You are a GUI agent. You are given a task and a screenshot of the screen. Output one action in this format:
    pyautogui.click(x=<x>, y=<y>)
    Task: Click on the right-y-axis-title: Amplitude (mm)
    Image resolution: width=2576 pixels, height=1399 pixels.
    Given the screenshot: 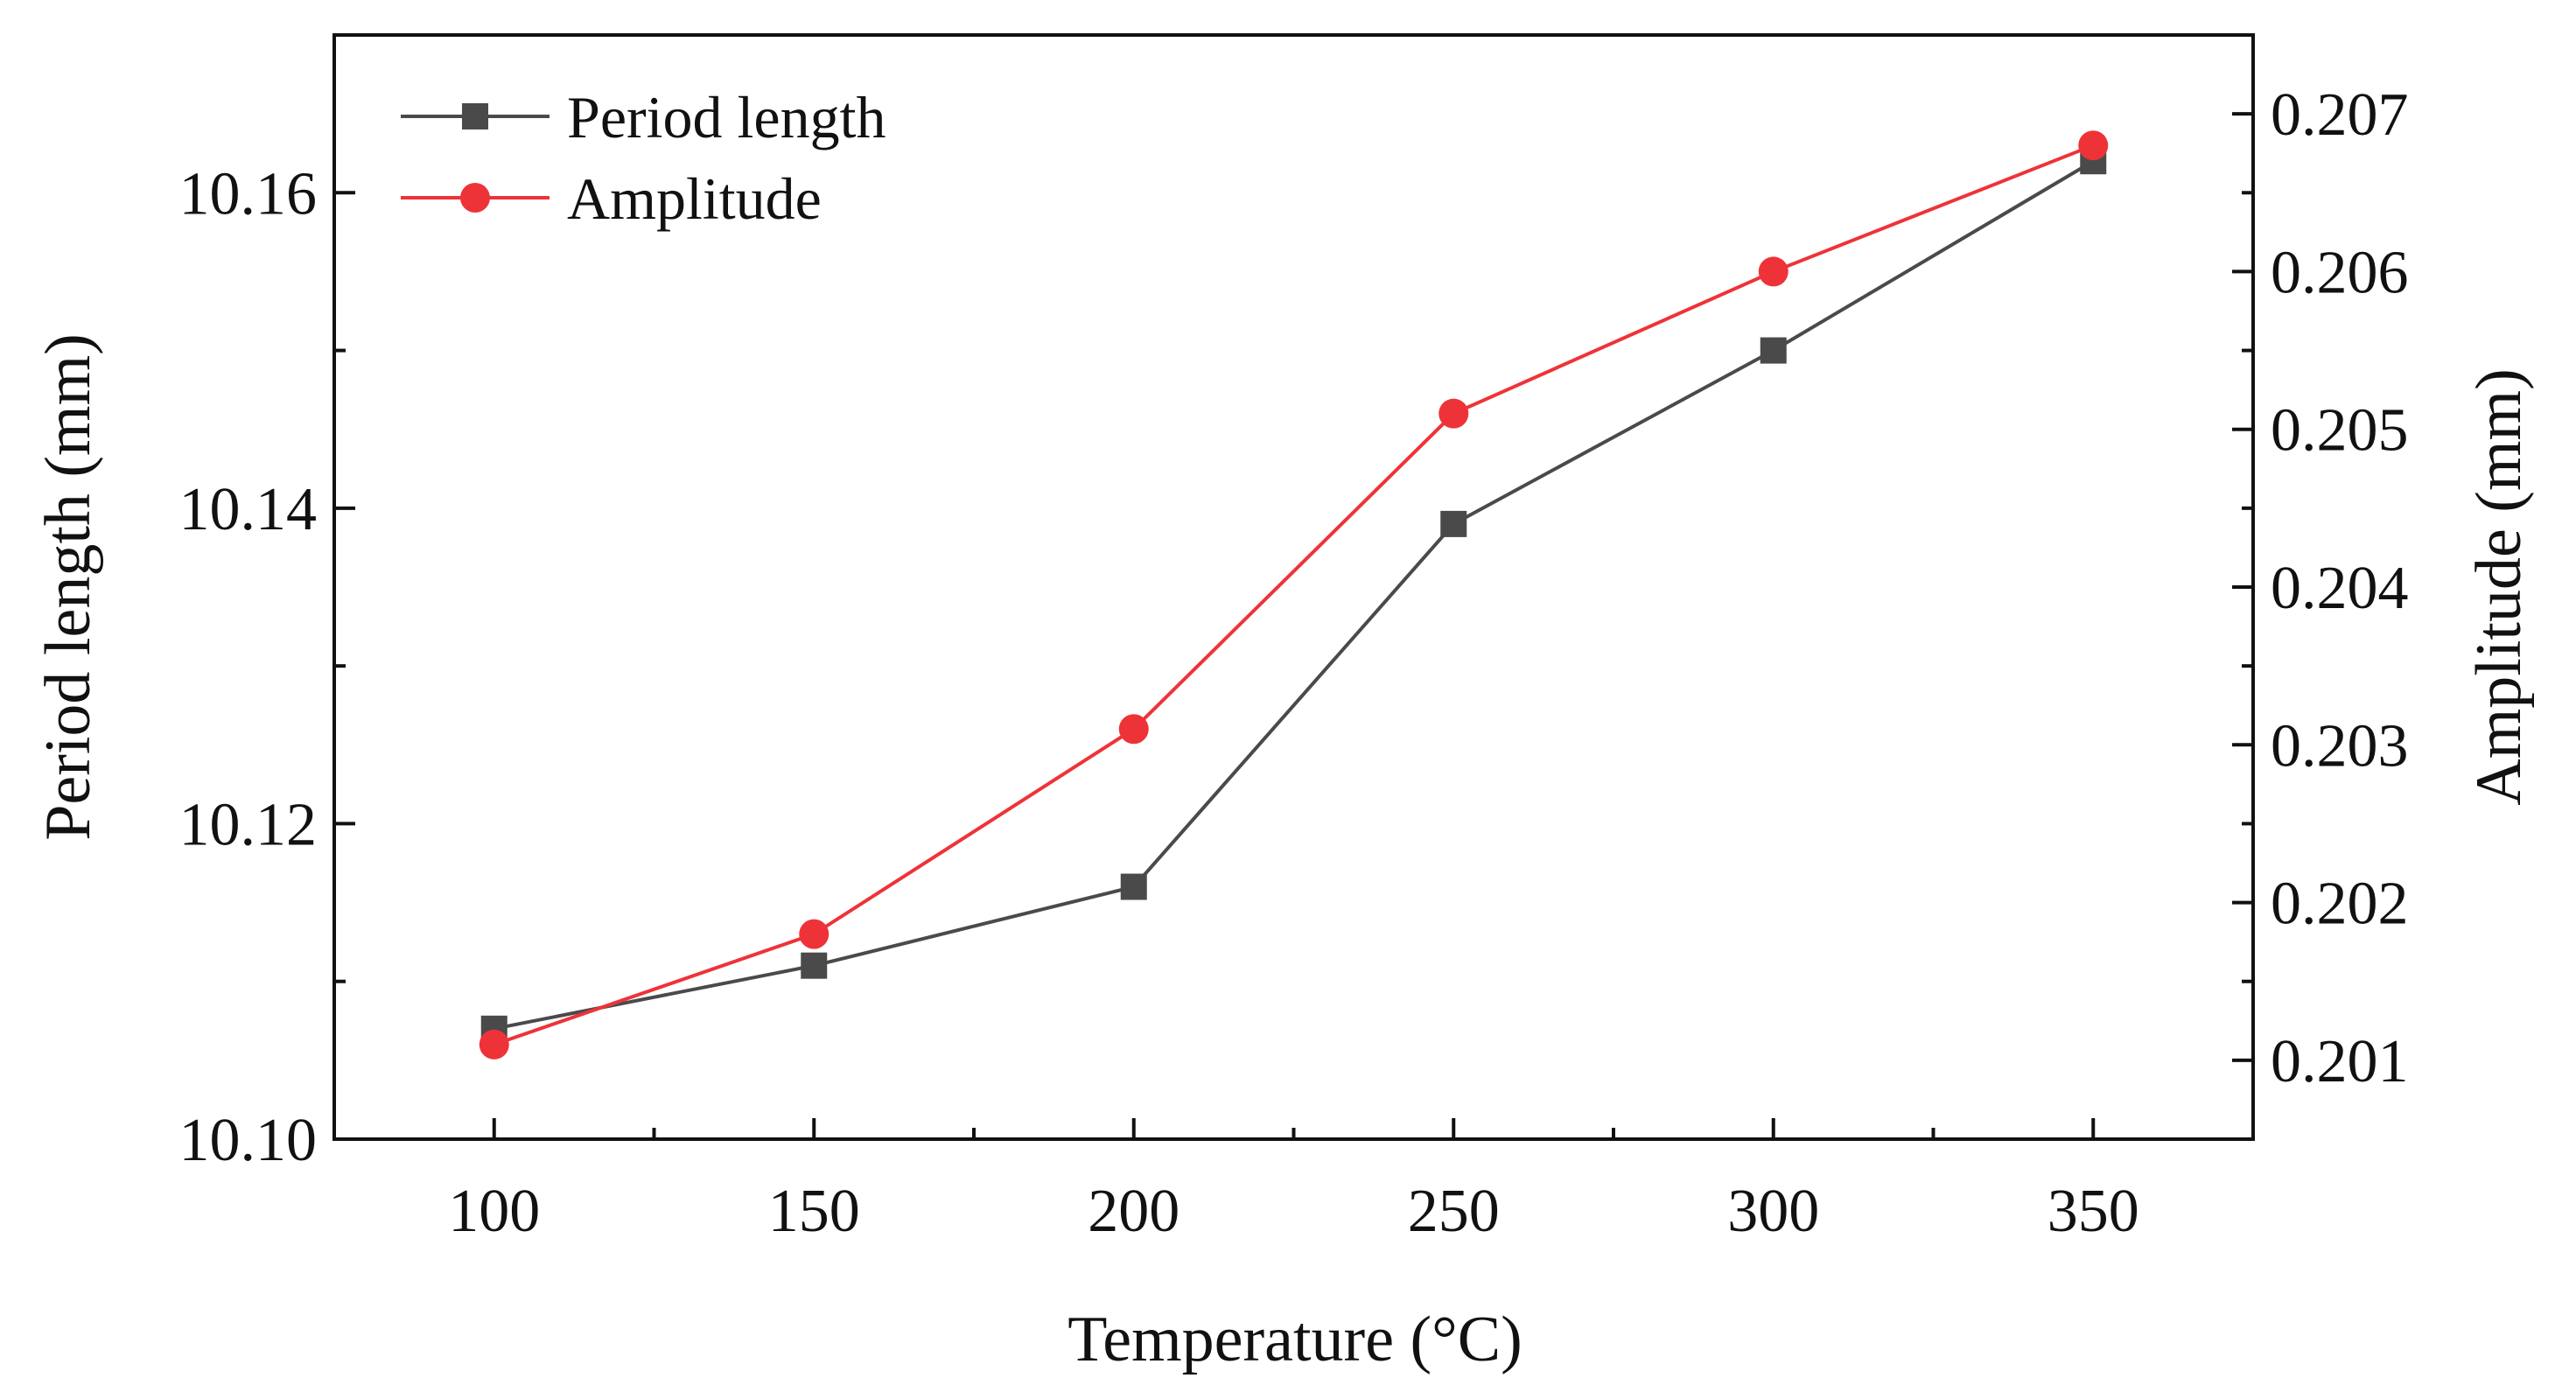 What is the action you would take?
    pyautogui.click(x=2499, y=586)
    